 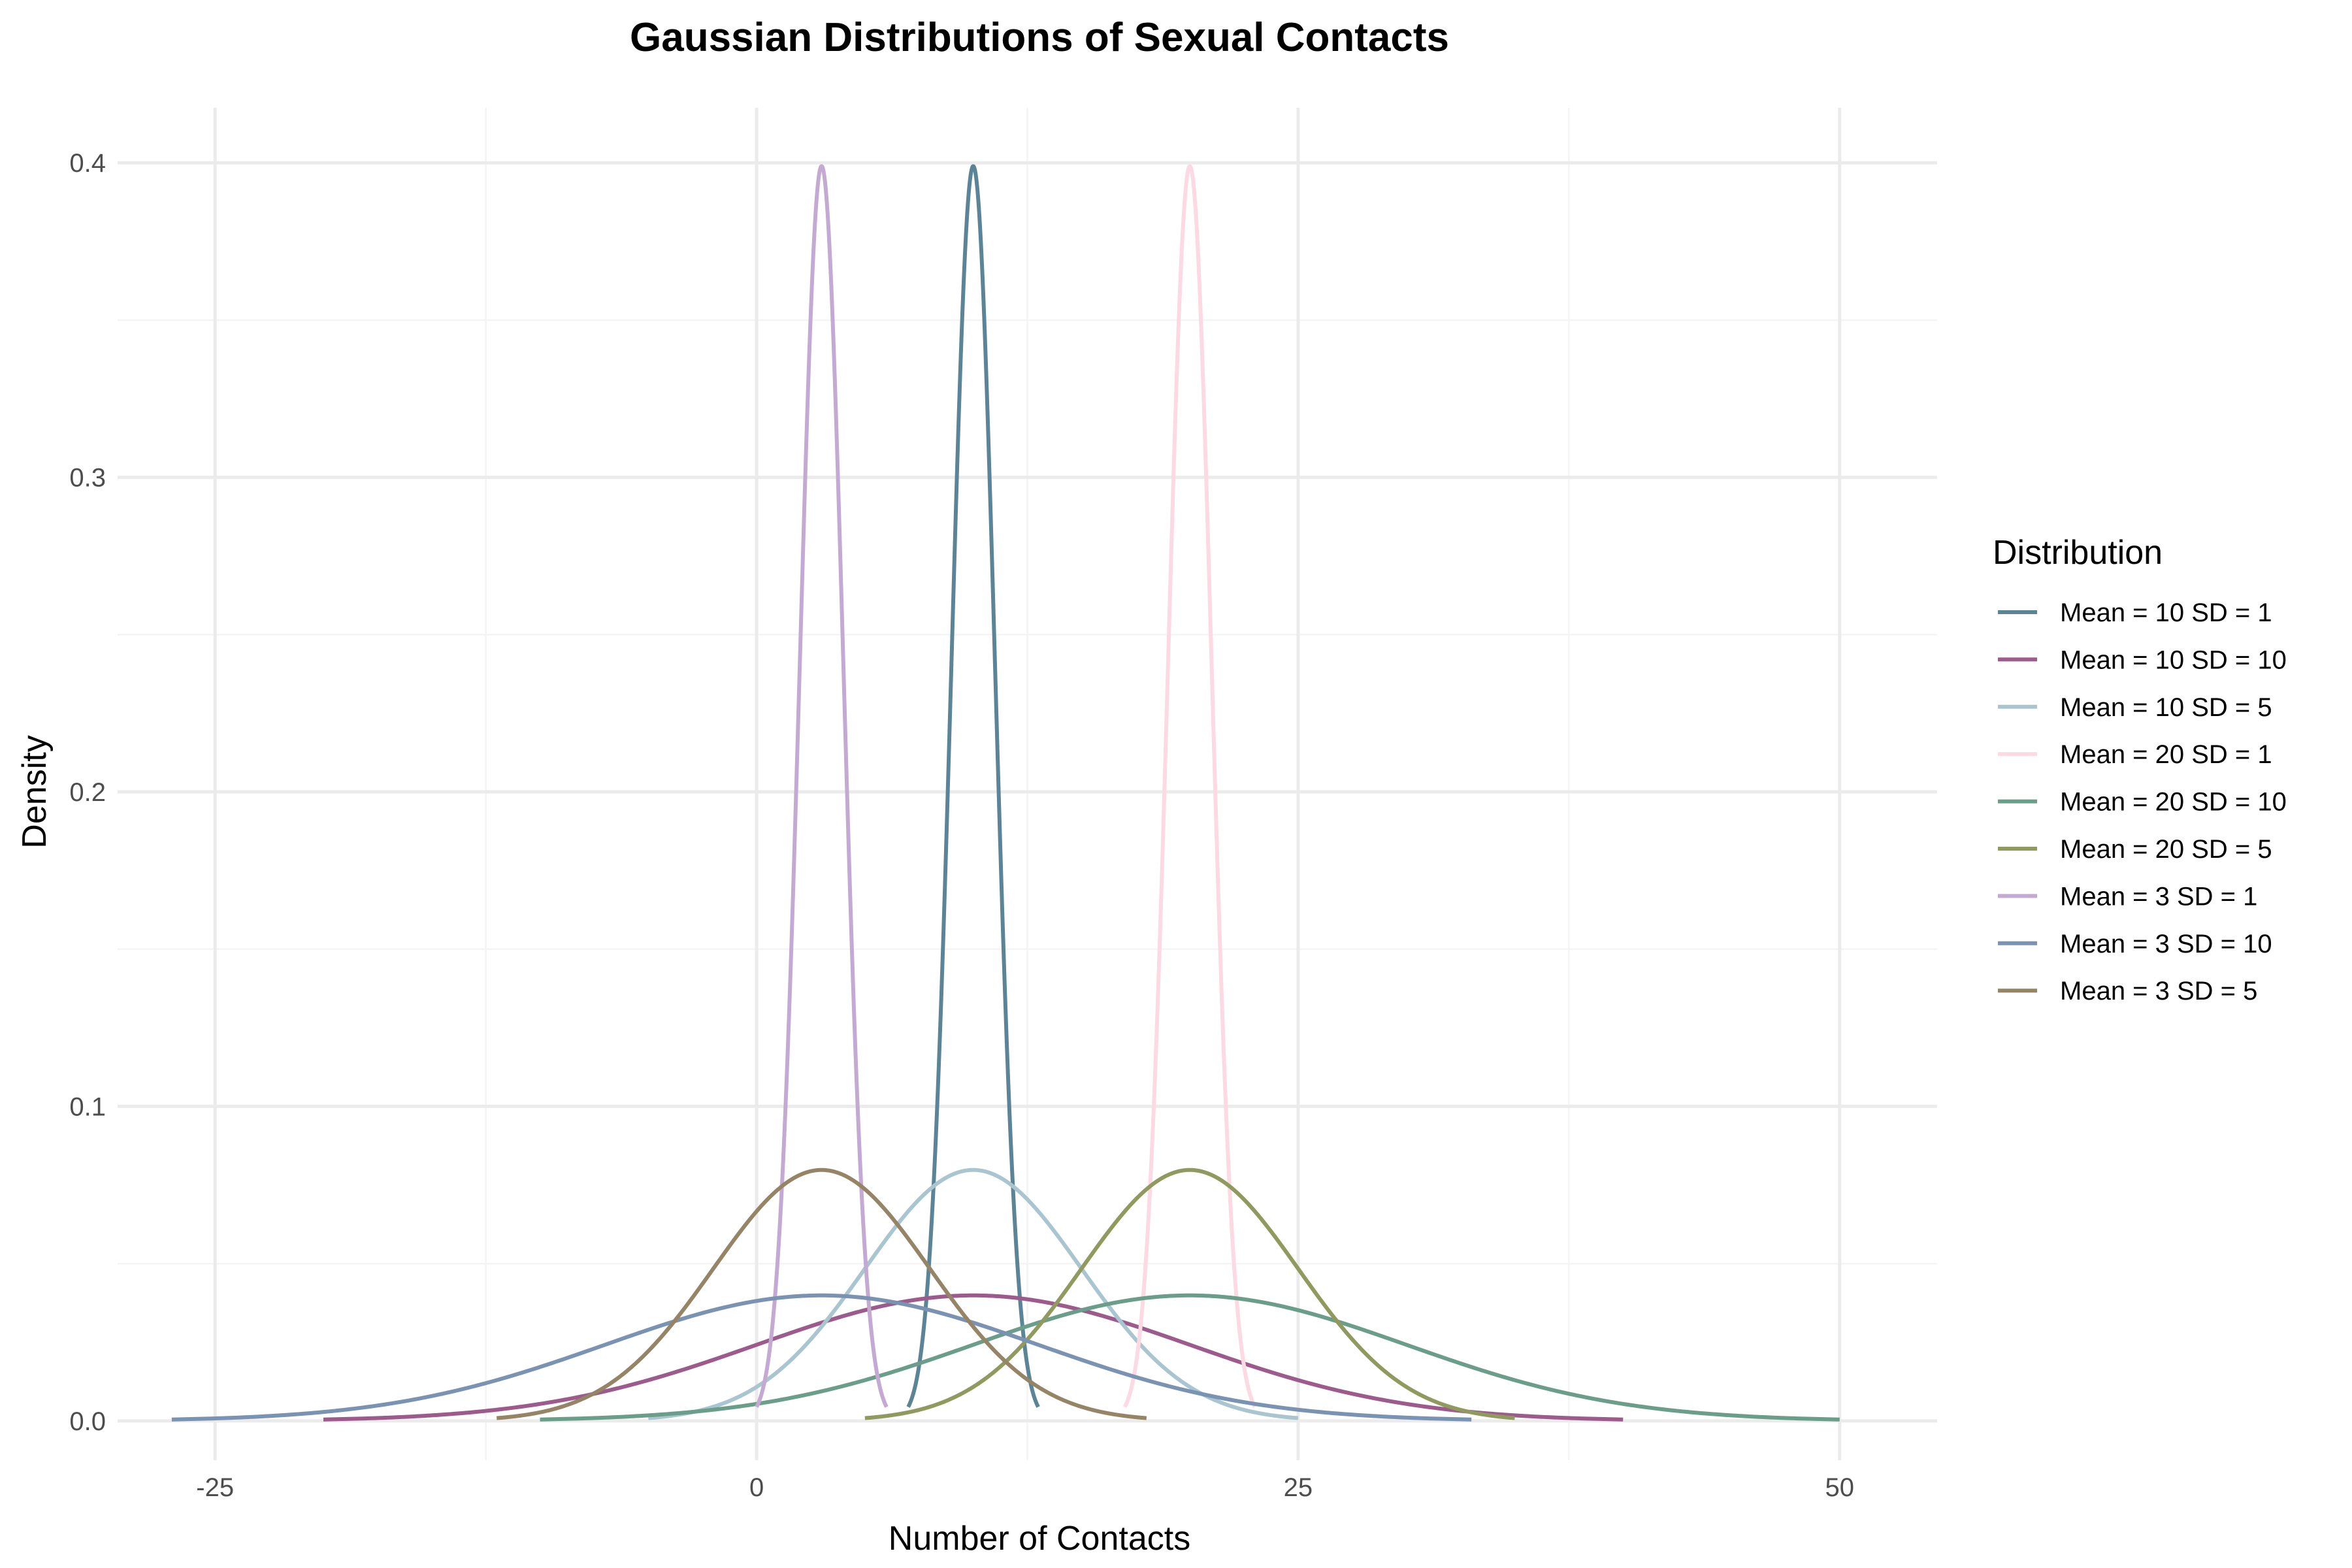 I want to click on legend-item: Mean = 3 SD = 10, so click(x=2135, y=944).